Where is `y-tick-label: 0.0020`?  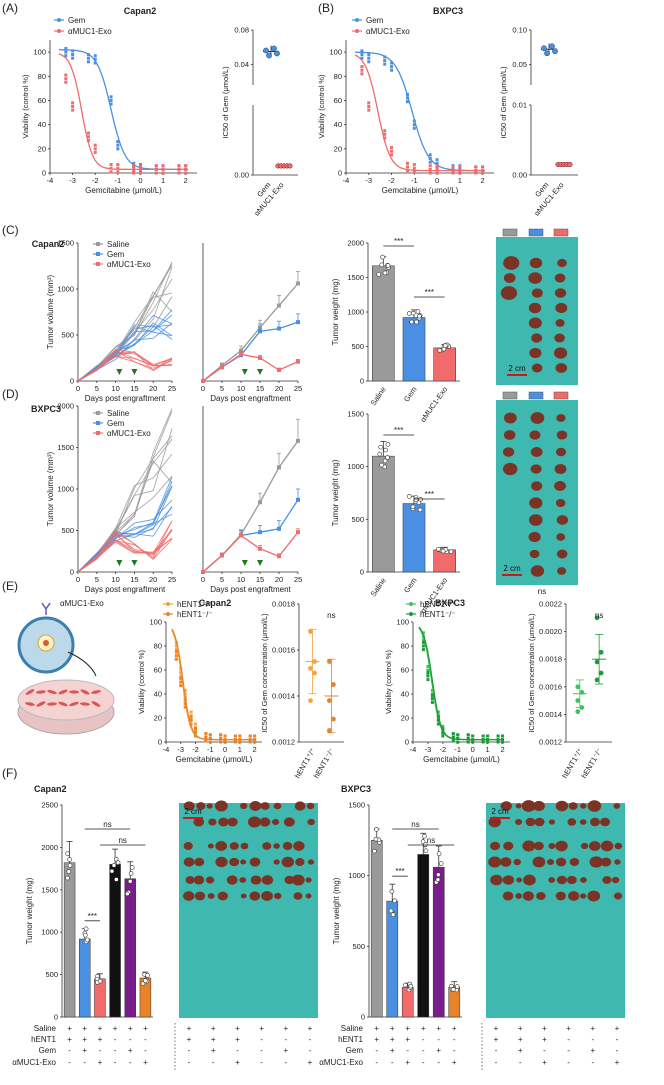
y-tick-label: 0.0020 is located at coordinates (550, 631).